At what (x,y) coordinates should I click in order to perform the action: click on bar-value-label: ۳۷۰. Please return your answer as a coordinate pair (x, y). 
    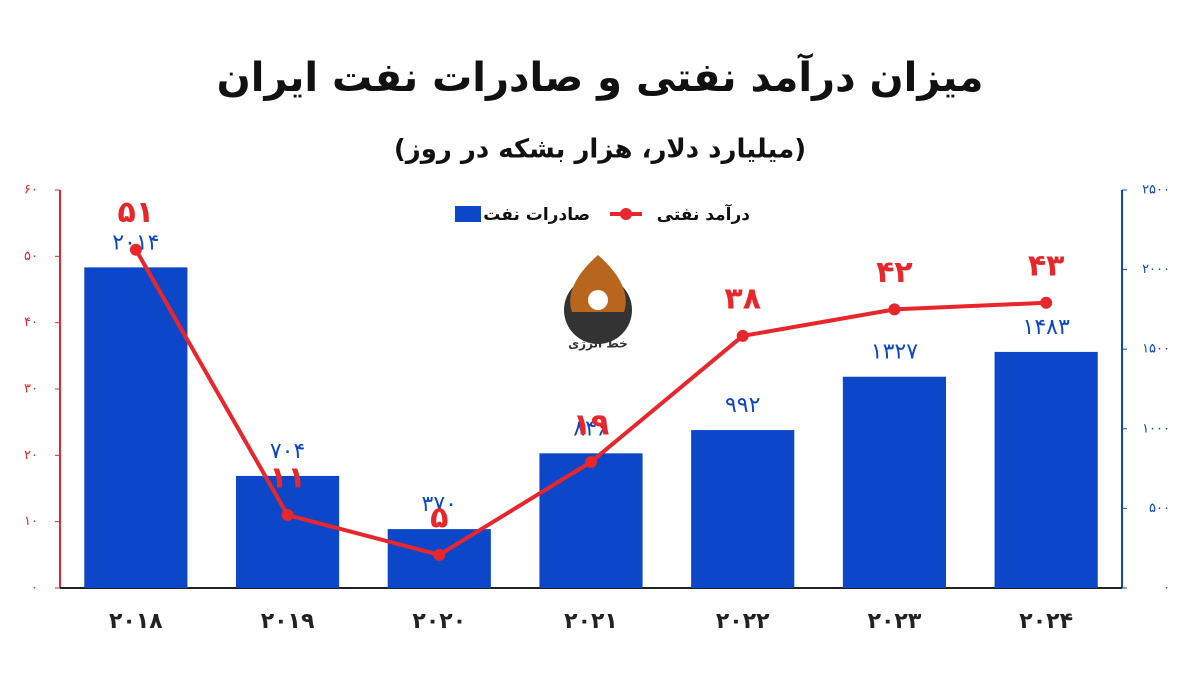
    Looking at the image, I should click on (439, 504).